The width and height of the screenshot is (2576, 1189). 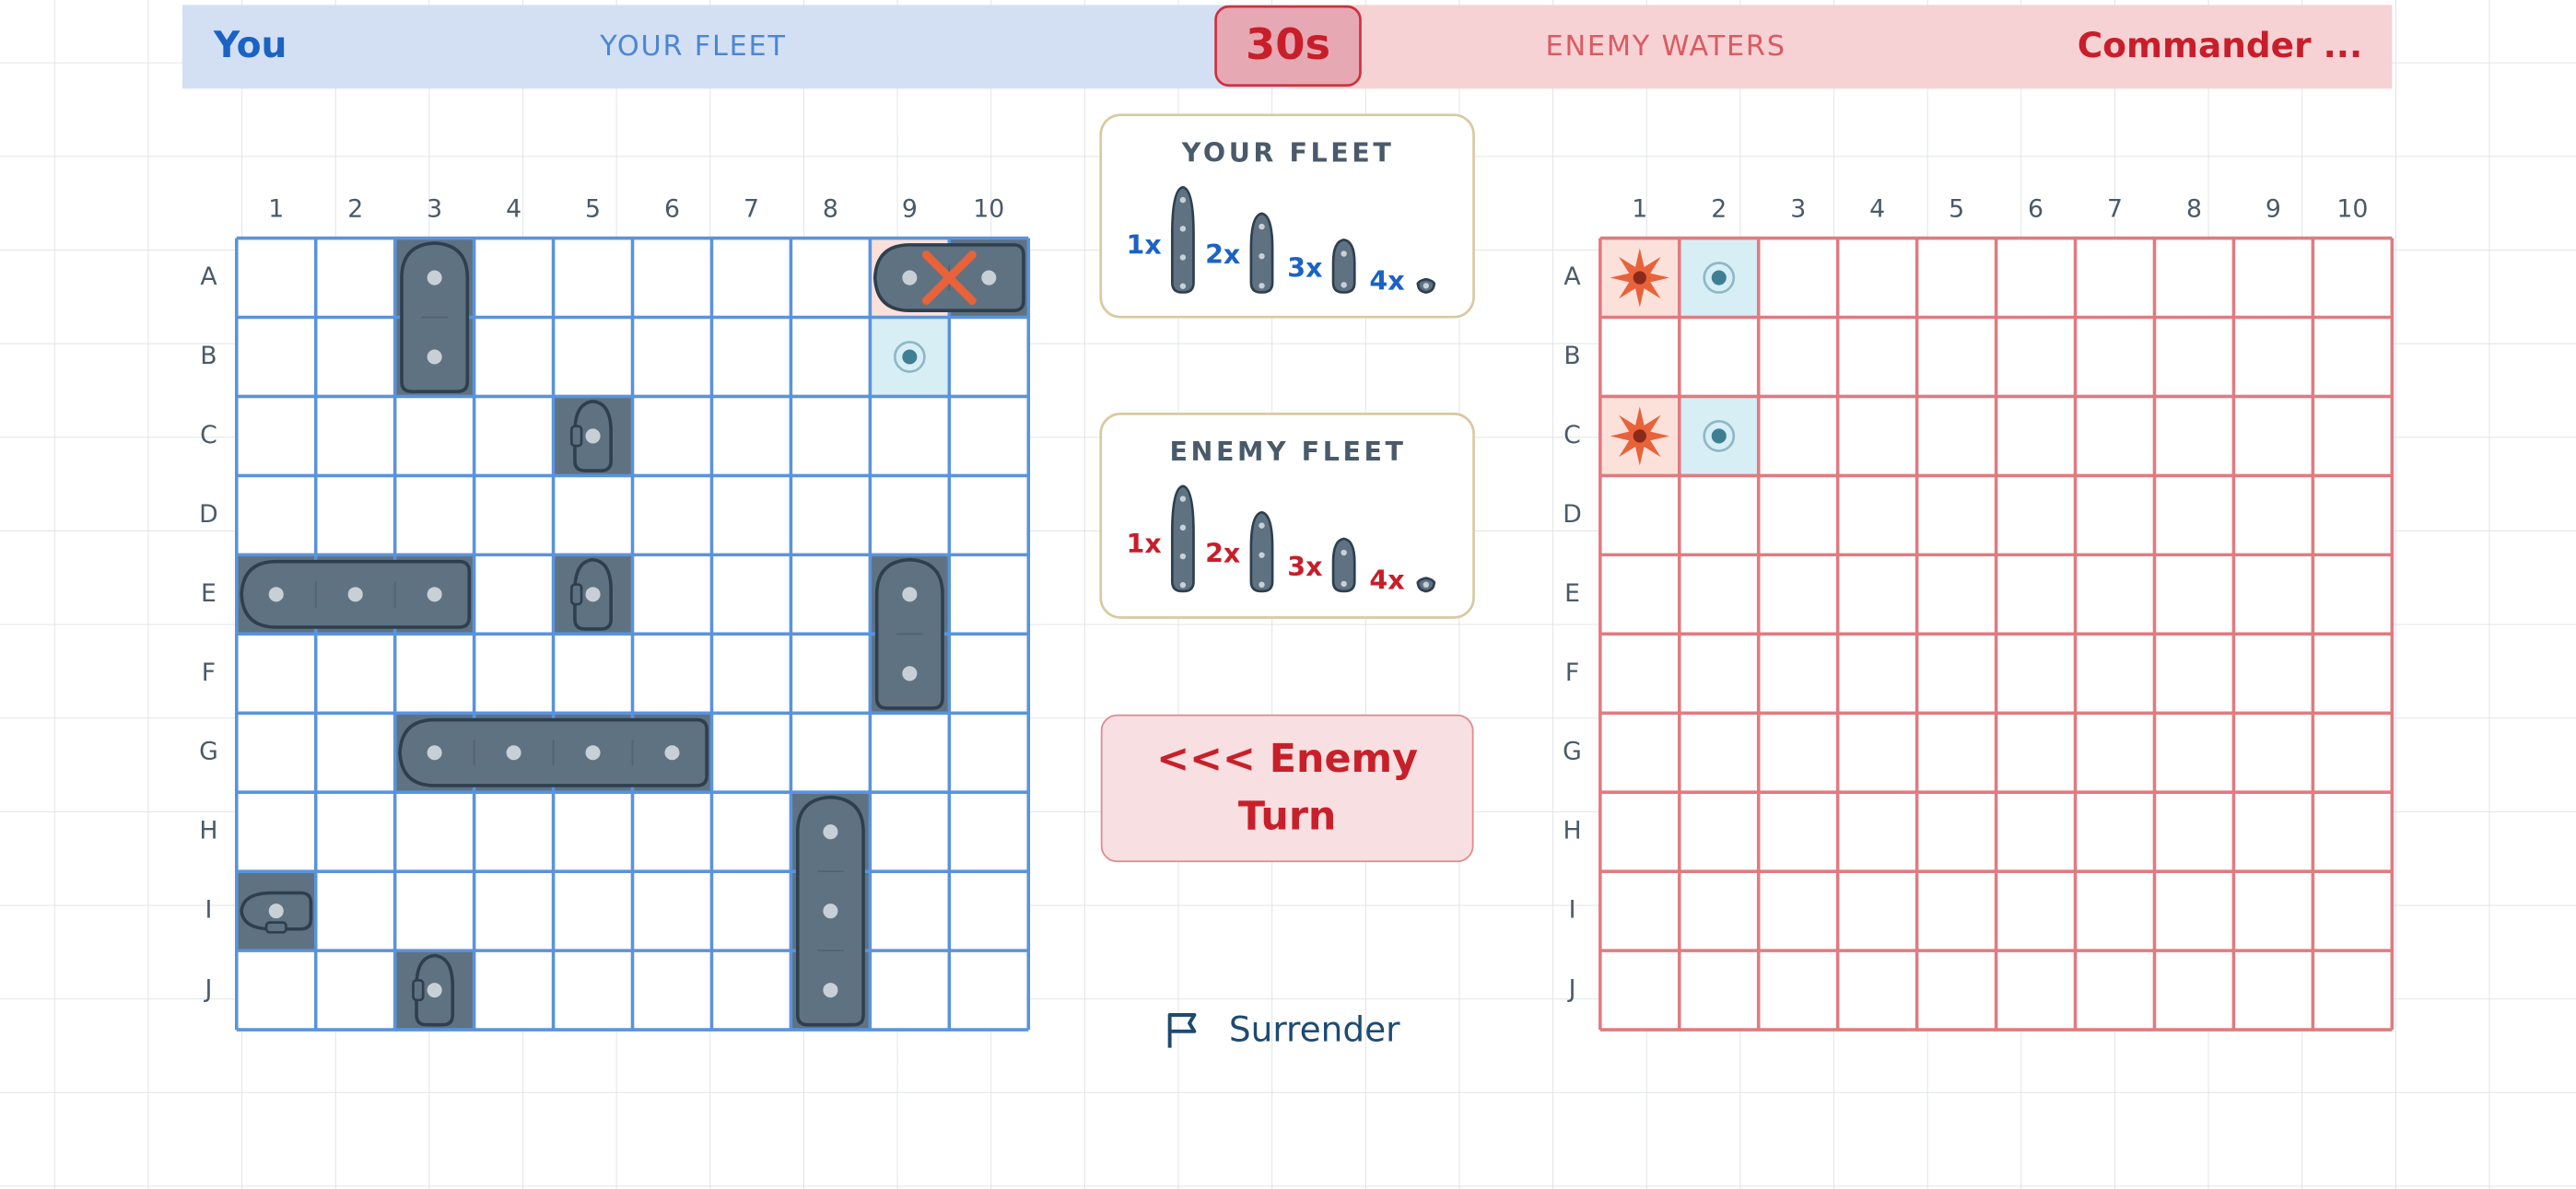 I want to click on cell-fill, so click(x=910, y=515).